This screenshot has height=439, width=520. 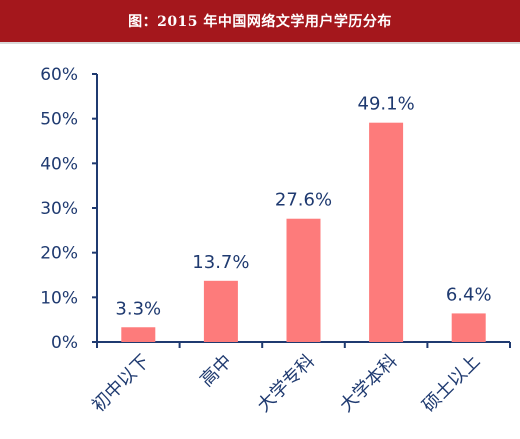 What do you see at coordinates (59, 120) in the screenshot?
I see `y-tick-label: 50%` at bounding box center [59, 120].